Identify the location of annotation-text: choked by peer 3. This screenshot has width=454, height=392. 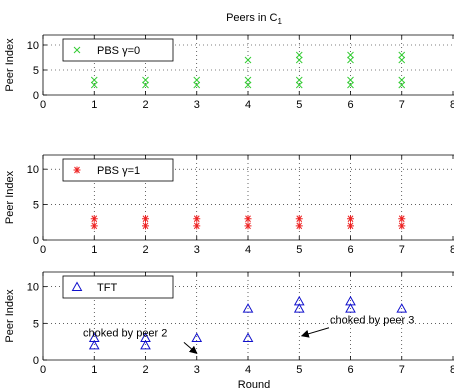
(372, 320).